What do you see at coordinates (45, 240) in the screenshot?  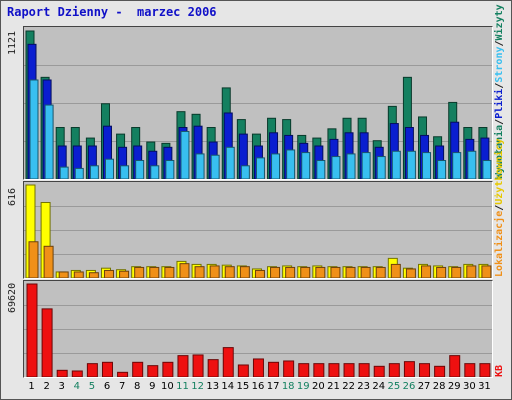 I see `bar-uzytkownicy` at bounding box center [45, 240].